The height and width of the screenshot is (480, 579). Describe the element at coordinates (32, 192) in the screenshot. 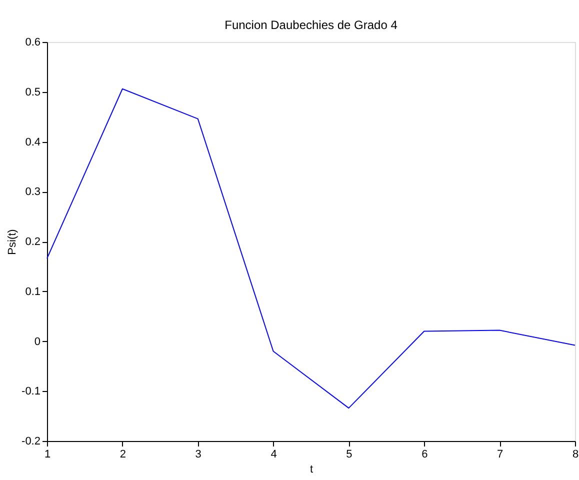

I see `y-tick-label: 0.3` at that location.